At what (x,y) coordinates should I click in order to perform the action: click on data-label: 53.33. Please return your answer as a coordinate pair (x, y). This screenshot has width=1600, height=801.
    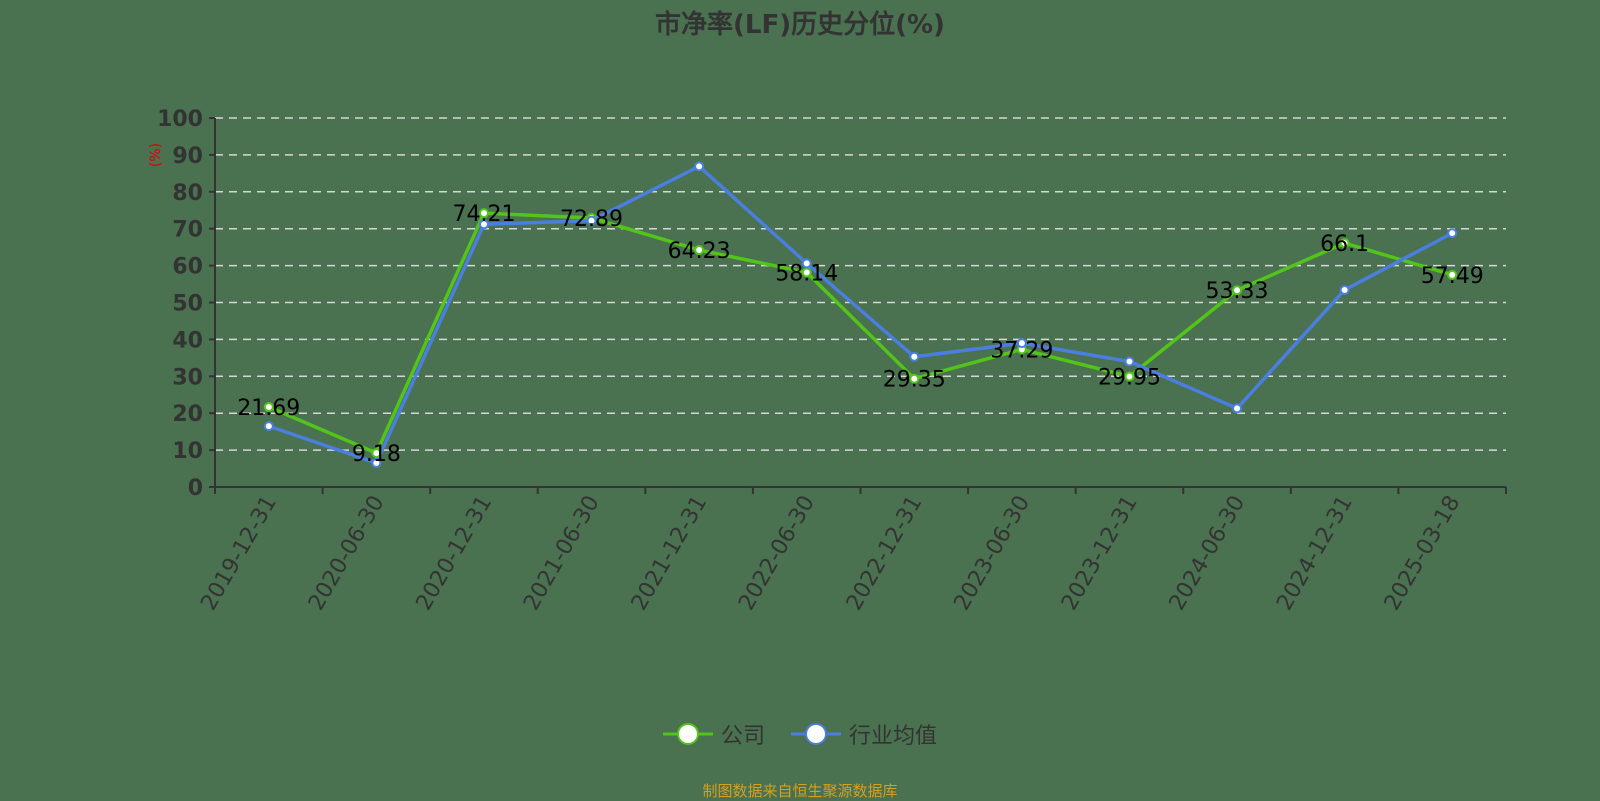
    Looking at the image, I should click on (1237, 291).